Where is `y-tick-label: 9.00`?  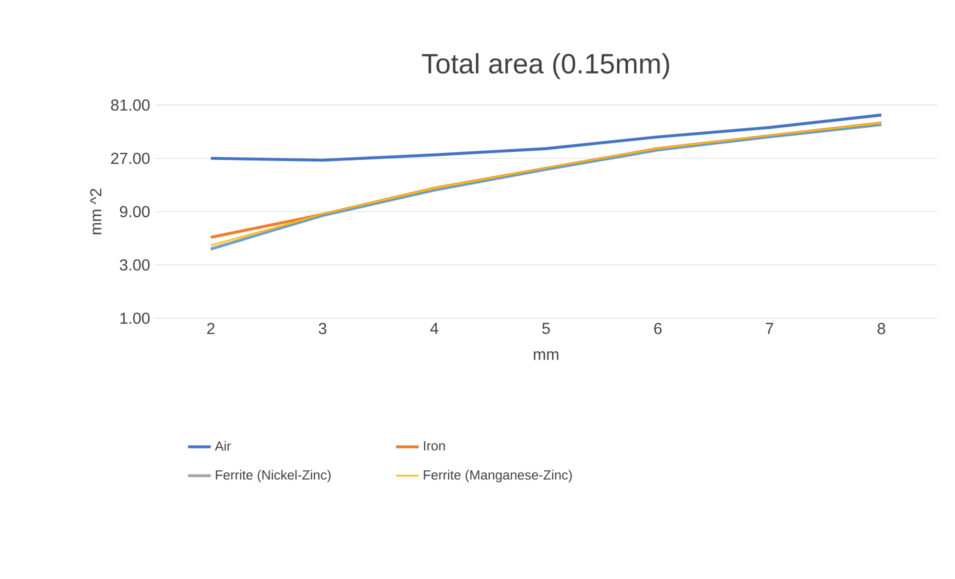
y-tick-label: 9.00 is located at coordinates (135, 212).